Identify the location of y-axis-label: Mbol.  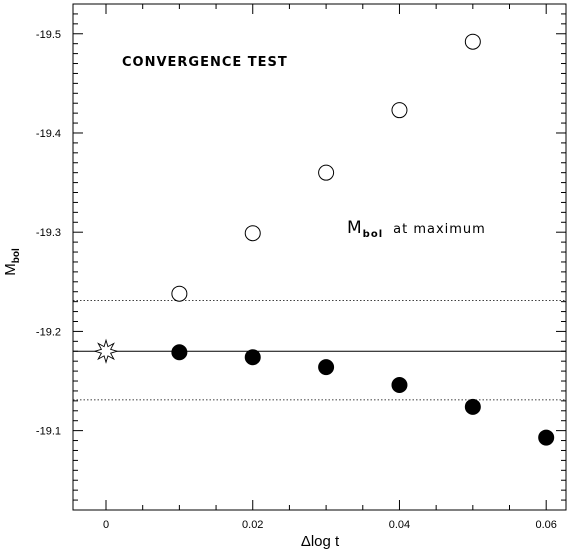
(12, 262).